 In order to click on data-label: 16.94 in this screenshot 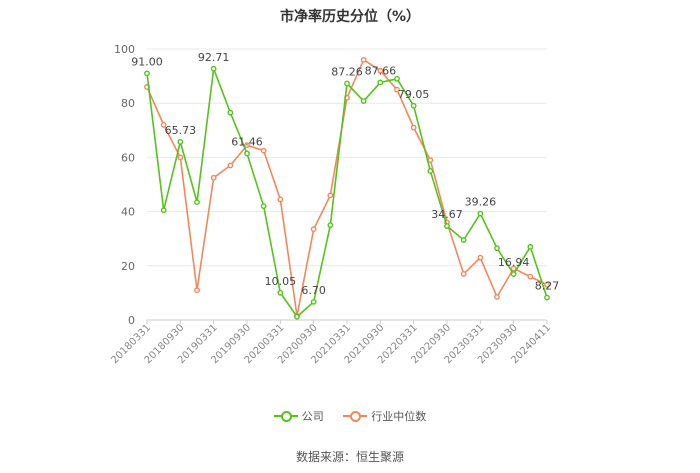, I will do `click(514, 262)`.